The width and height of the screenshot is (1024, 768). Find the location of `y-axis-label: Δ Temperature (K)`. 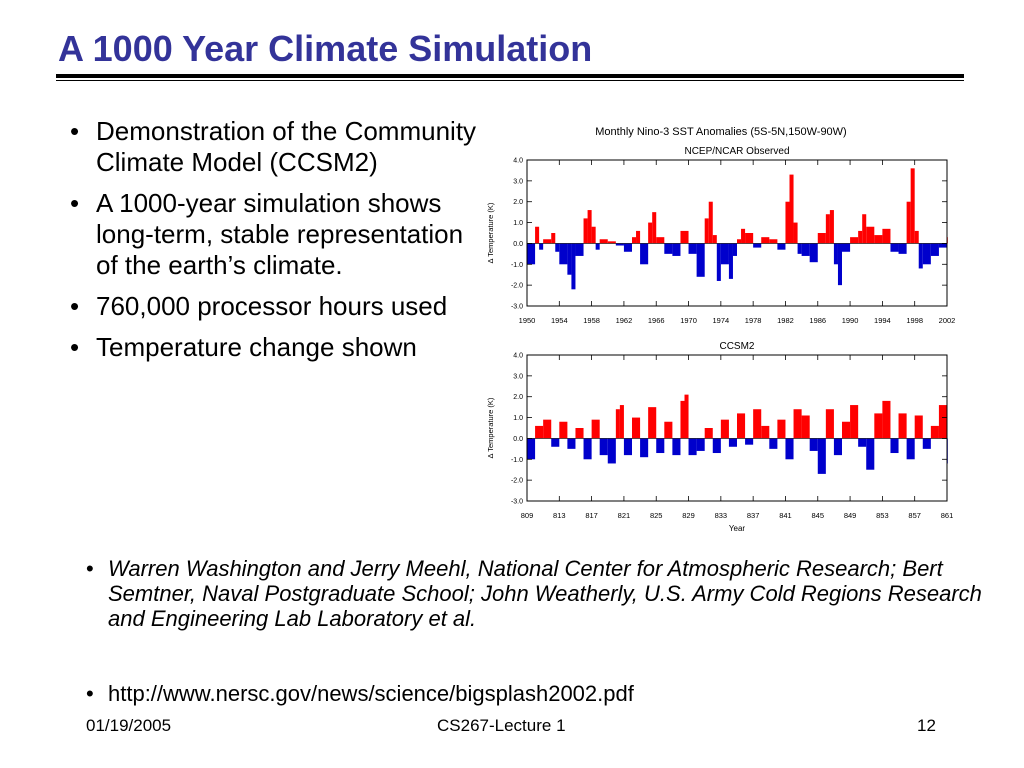

y-axis-label: Δ Temperature (K) is located at coordinates (490, 232).